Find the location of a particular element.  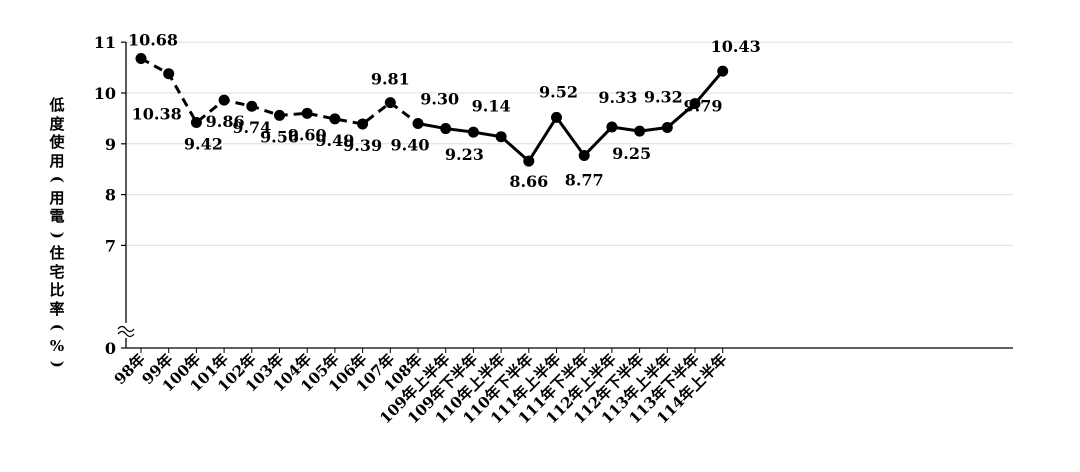

y-tick-label: 9 is located at coordinates (110, 144).